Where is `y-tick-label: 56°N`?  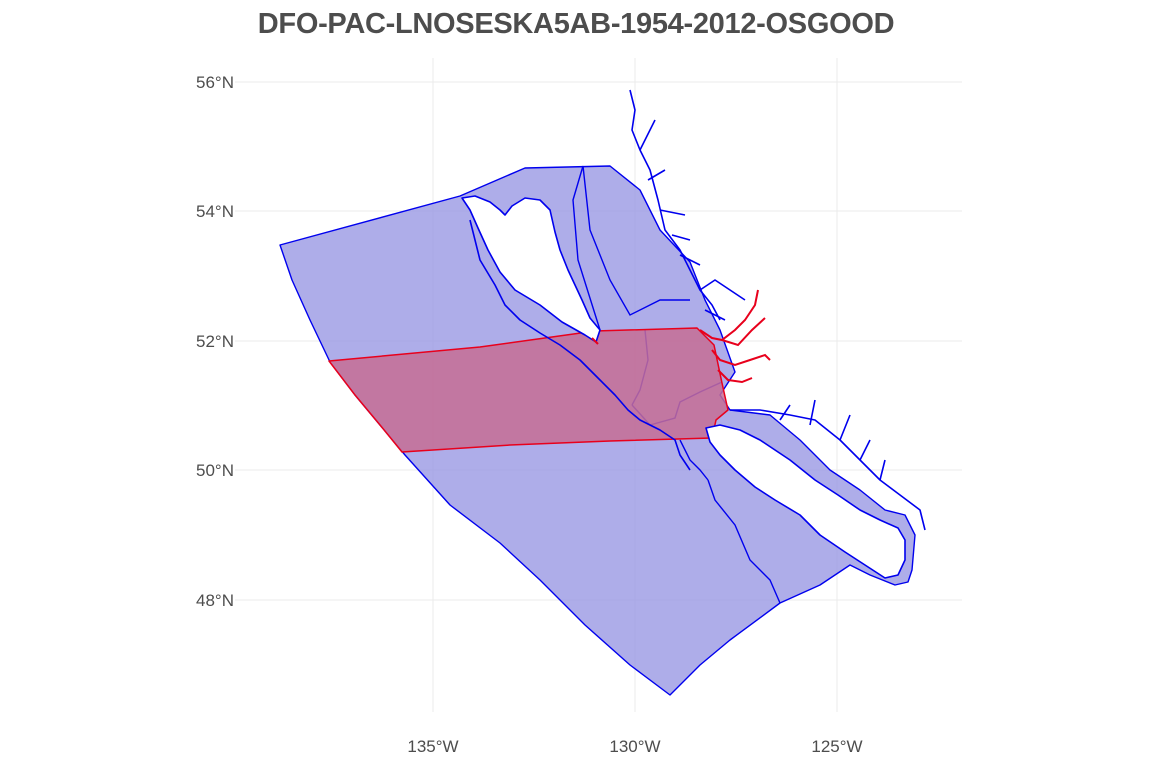
y-tick-label: 56°N is located at coordinates (215, 82).